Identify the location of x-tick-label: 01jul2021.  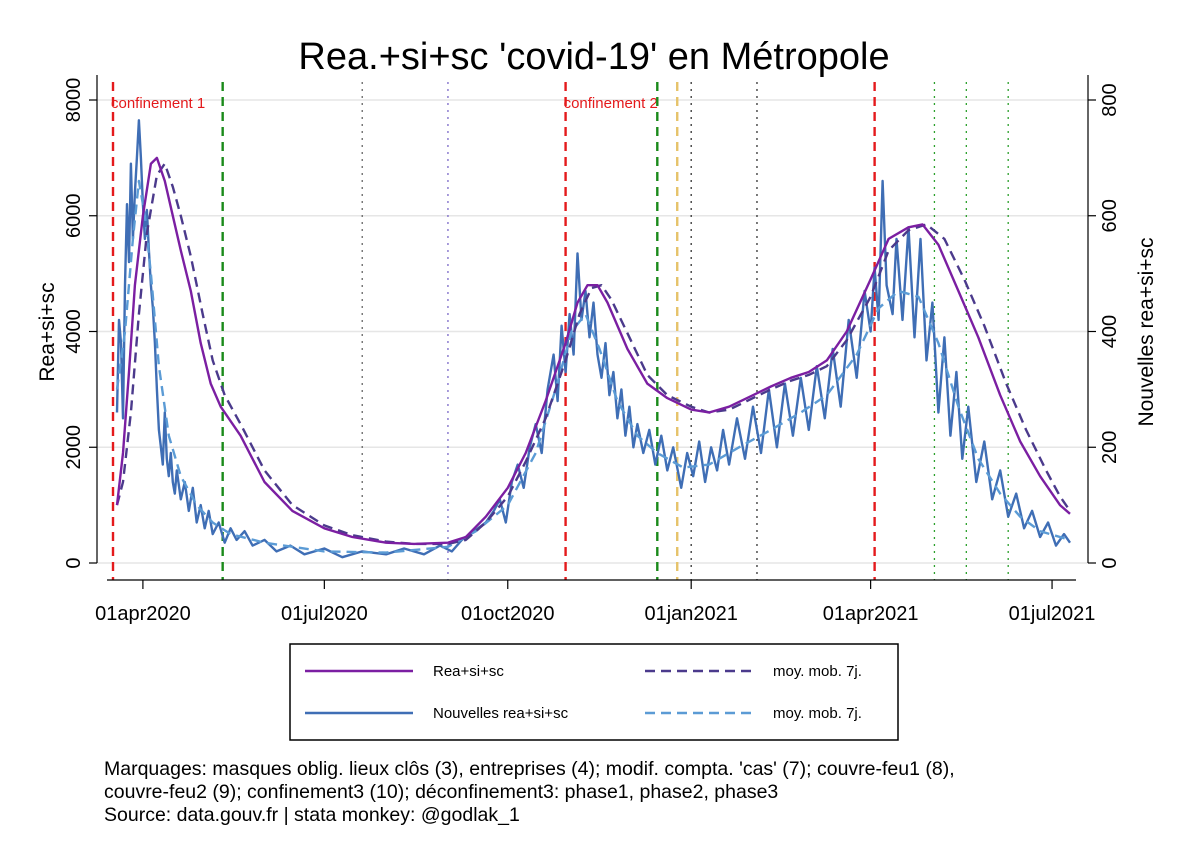
(1052, 614).